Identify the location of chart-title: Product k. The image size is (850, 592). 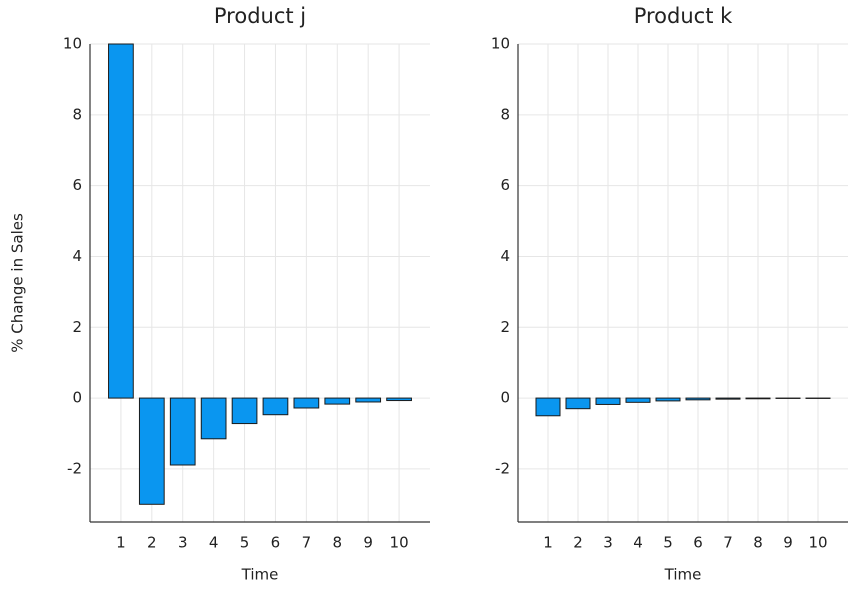
(683, 16).